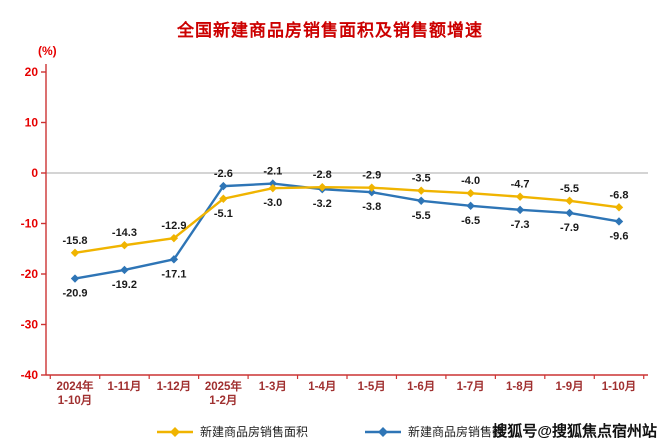 The image size is (660, 448). Describe the element at coordinates (74, 294) in the screenshot. I see `svg-text: -20.9` at that location.